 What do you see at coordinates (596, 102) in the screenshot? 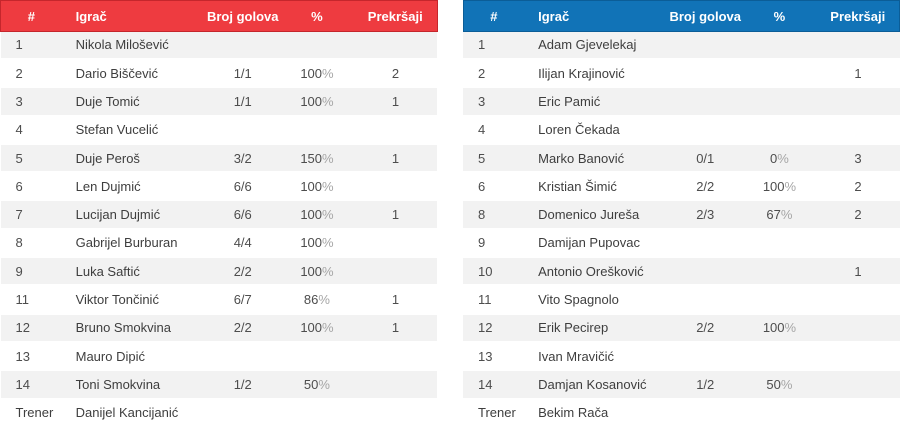
I see `player-name-cell: Eric Pamić` at bounding box center [596, 102].